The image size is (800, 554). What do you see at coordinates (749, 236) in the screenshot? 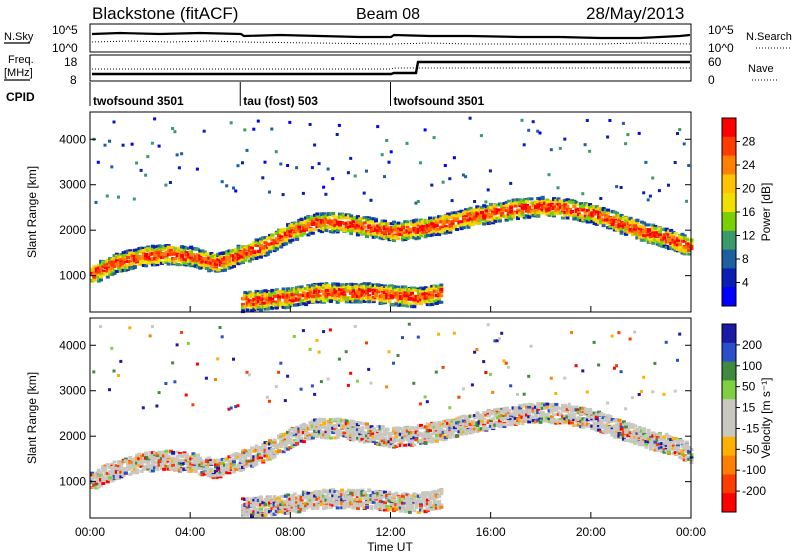
I see `colorbar-tick-label: 12` at bounding box center [749, 236].